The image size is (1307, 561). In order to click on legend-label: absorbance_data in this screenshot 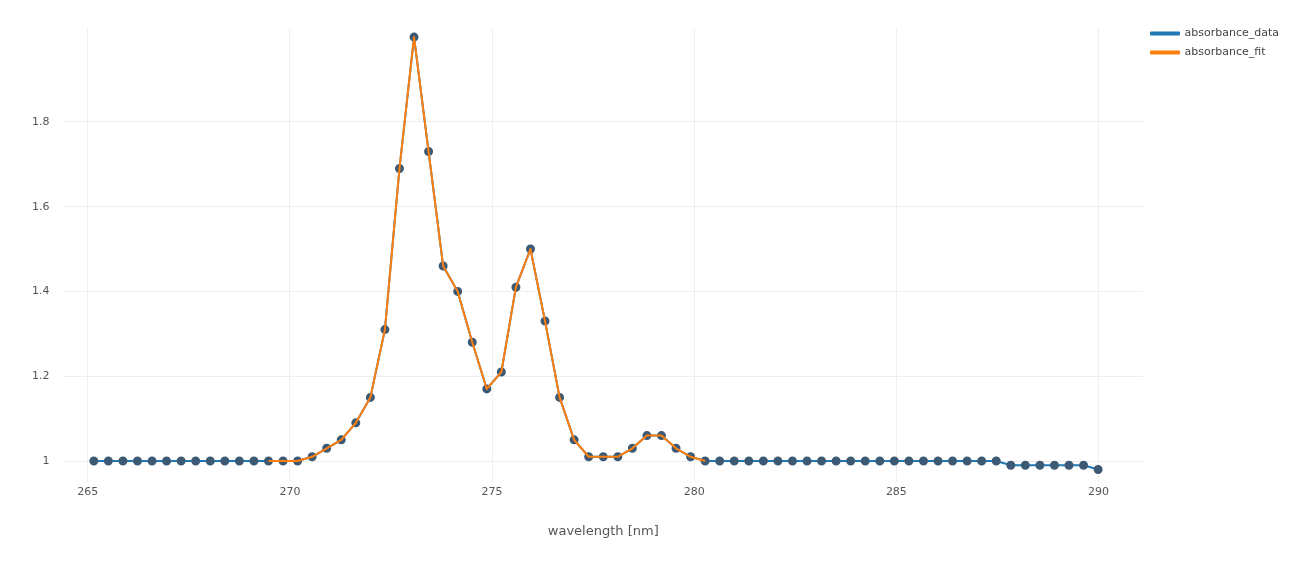, I will do `click(1232, 33)`.